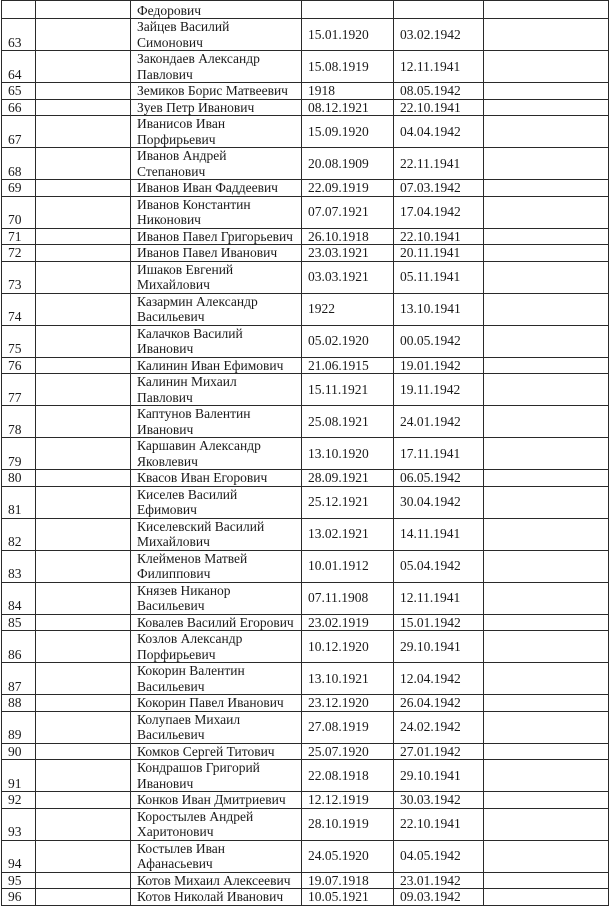 This screenshot has height=906, width=609. I want to click on name-cell: Коростылев Андрей Харитонович, so click(216, 824).